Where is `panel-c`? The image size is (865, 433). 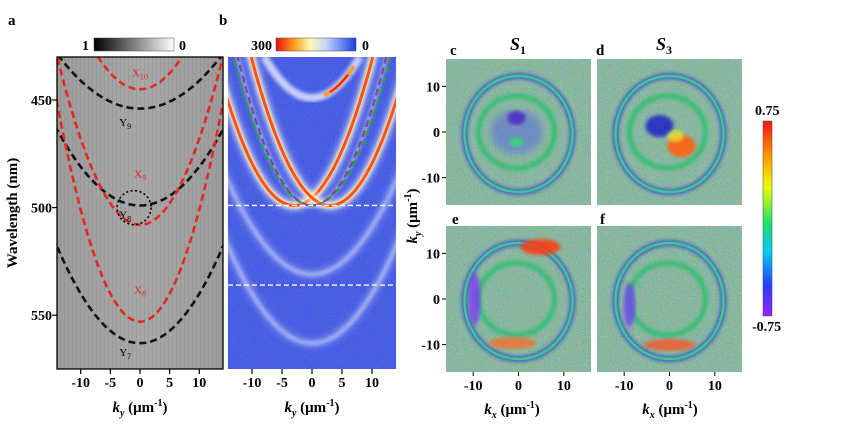 panel-c is located at coordinates (518, 132).